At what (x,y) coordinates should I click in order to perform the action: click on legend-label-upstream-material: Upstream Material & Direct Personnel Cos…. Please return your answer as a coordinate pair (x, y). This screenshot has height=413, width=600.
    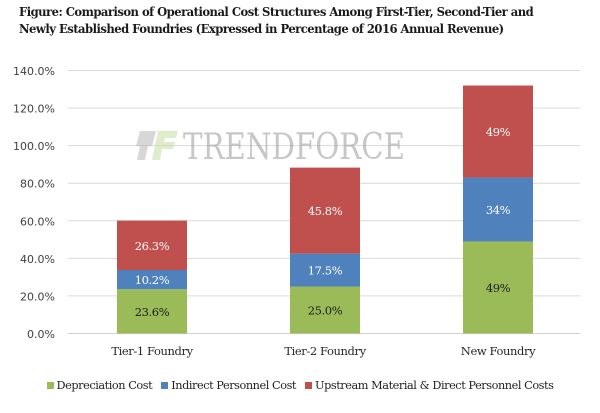
    Looking at the image, I should click on (434, 385).